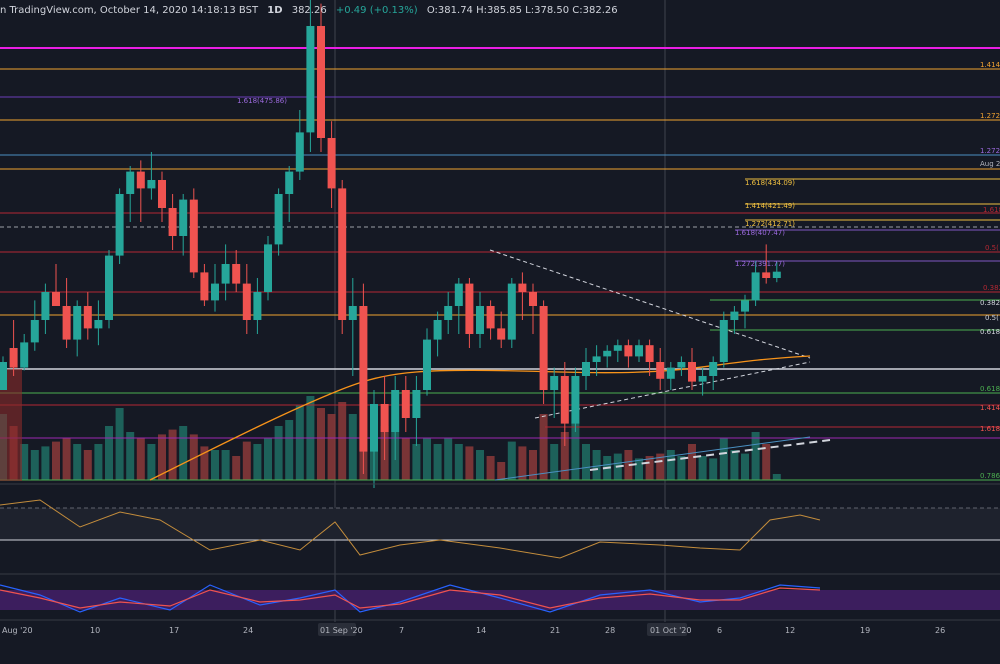 The width and height of the screenshot is (1000, 664). I want to click on right-label-05: 0.5(, so click(992, 318).